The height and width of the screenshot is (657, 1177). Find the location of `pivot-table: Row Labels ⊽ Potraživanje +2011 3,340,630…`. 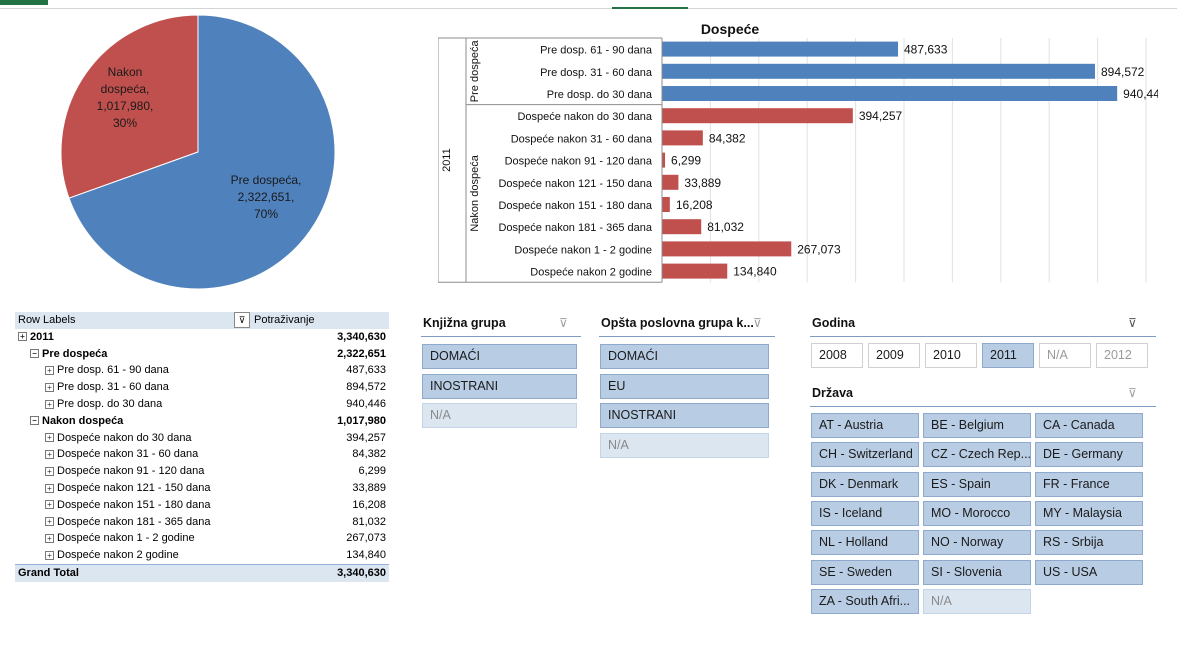

pivot-table: Row Labels ⊽ Potraživanje +2011 3,340,630… is located at coordinates (202, 447).